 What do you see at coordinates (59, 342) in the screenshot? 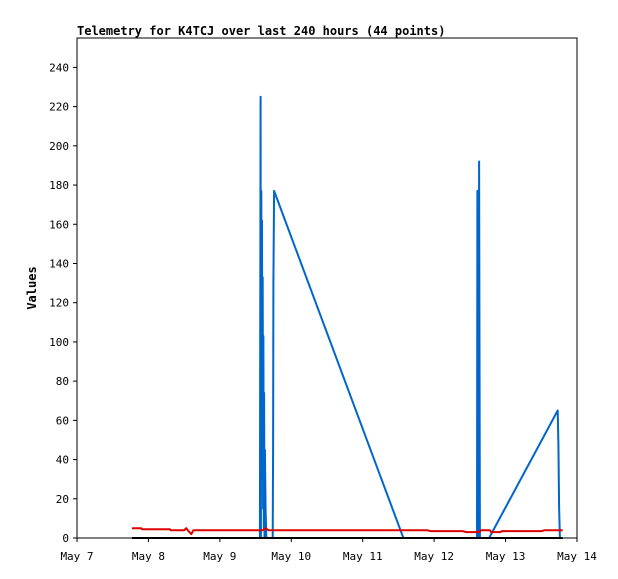
I see `y-tick-label: 100` at bounding box center [59, 342].